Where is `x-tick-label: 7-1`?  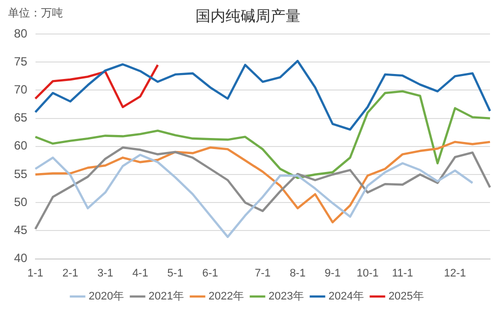
x-tick-label: 7-1 is located at coordinates (262, 273).